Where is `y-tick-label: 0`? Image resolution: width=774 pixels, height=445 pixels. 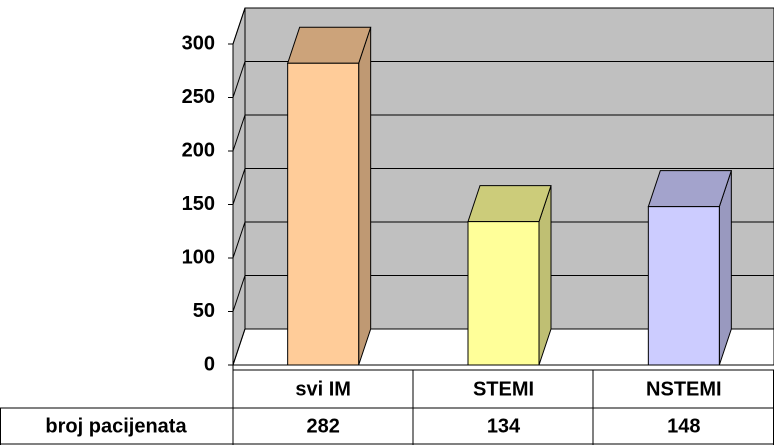
y-tick-label: 0 is located at coordinates (209, 364).